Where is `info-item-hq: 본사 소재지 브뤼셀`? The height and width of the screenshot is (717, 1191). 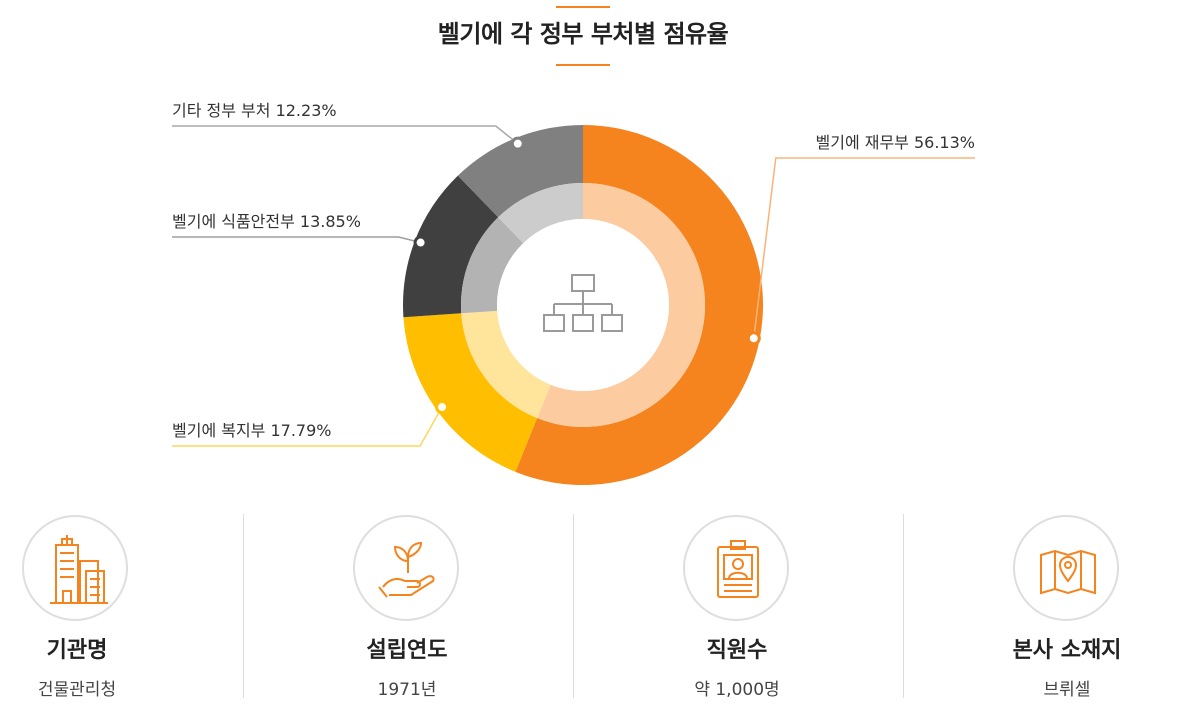
info-item-hq: 본사 소재지 브뤼셀 is located at coordinates (1090, 612).